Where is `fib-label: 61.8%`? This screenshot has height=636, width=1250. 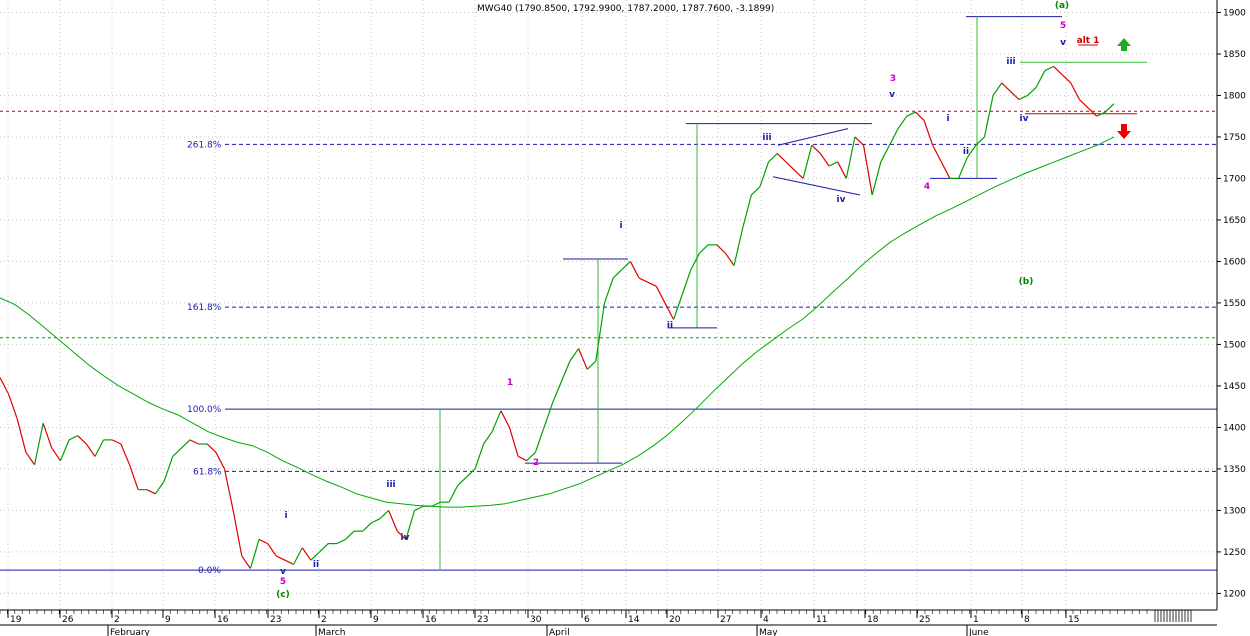
fib-label: 61.8% is located at coordinates (207, 472).